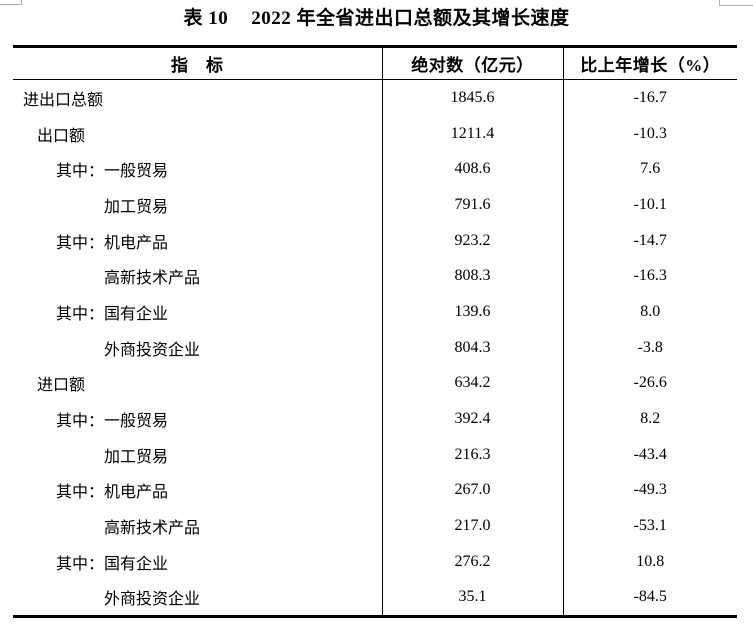  I want to click on absolute-value: 35.1, so click(472, 597).